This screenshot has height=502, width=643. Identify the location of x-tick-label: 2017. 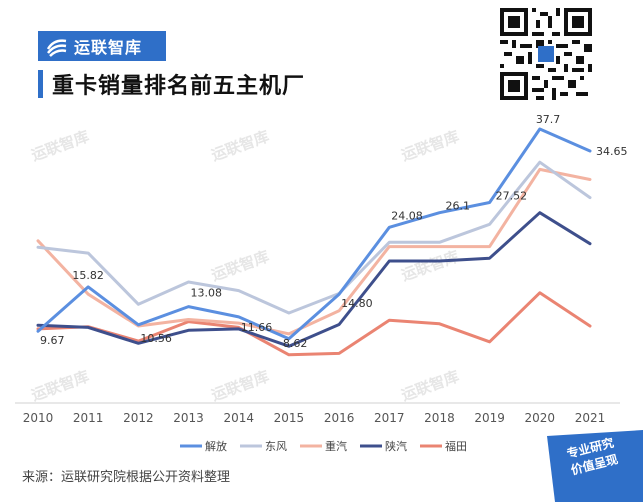
(389, 418).